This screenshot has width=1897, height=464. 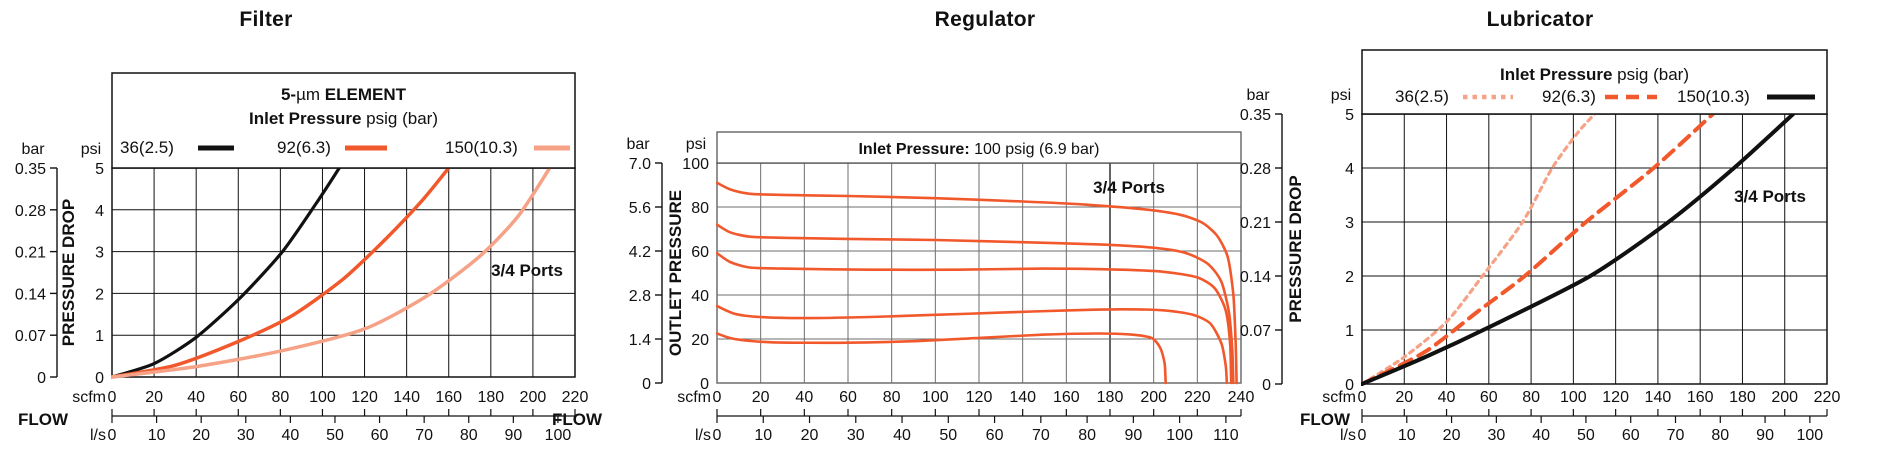 What do you see at coordinates (640, 252) in the screenshot?
I see `bar-tick-label: 4.2` at bounding box center [640, 252].